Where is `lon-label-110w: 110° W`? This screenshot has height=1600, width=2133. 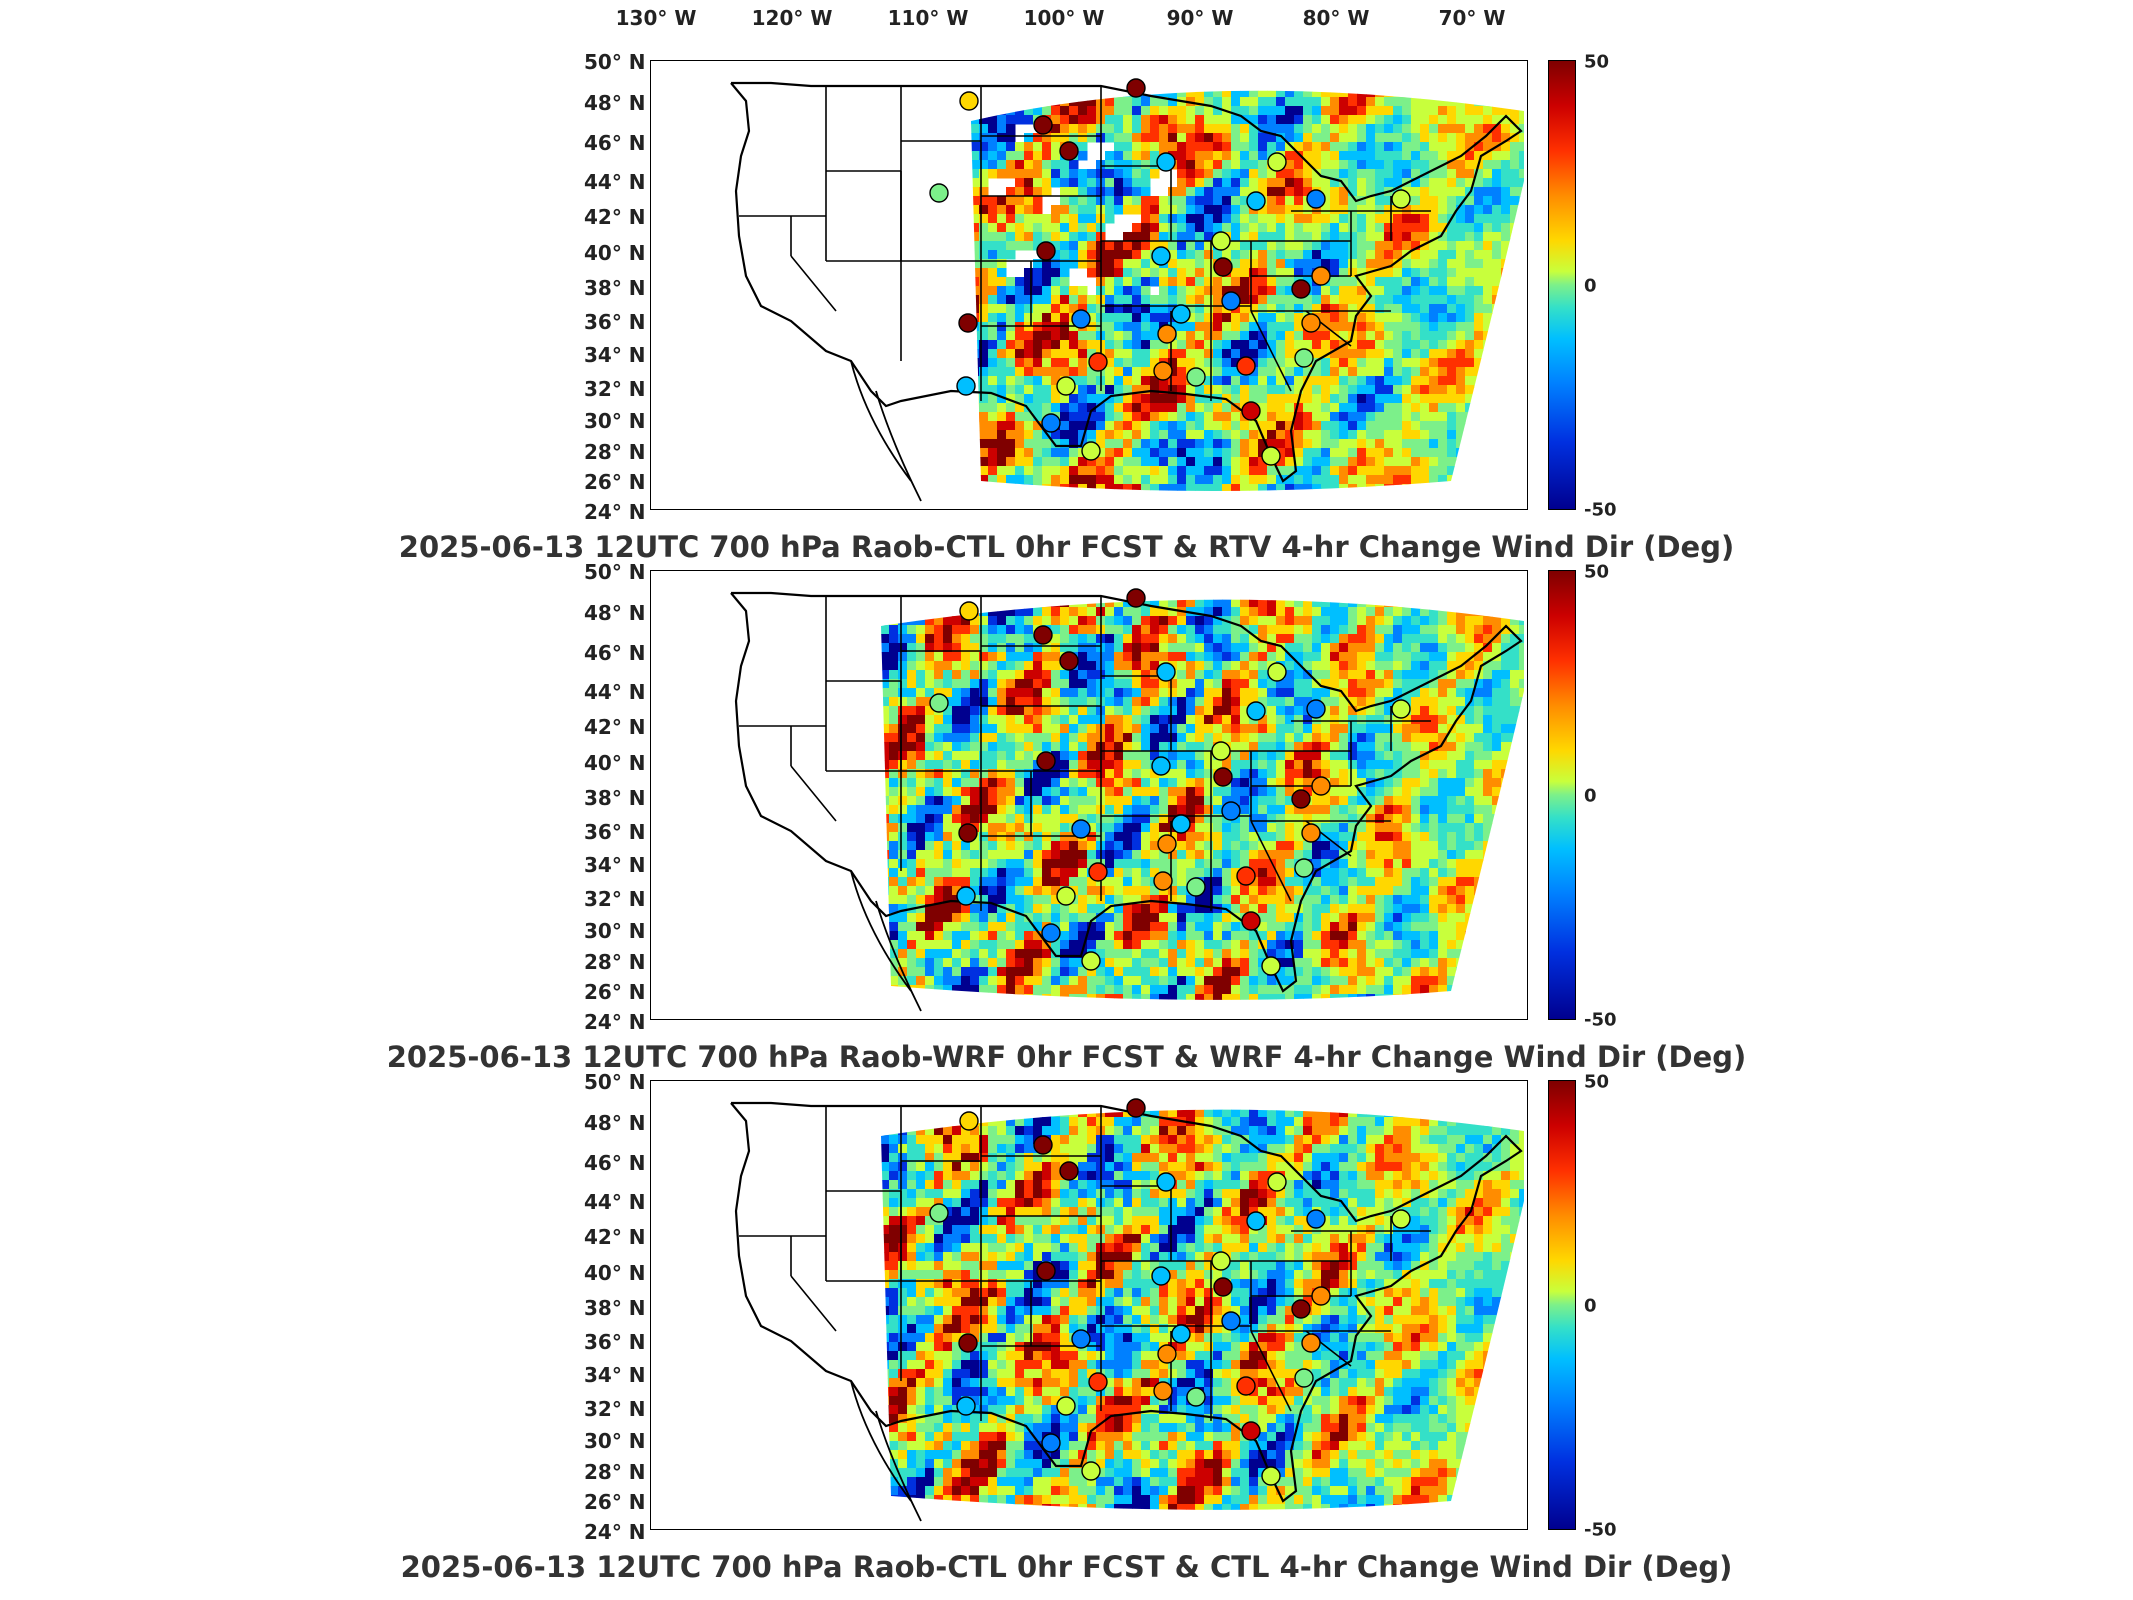 lon-label-110w: 110° W is located at coordinates (928, 18).